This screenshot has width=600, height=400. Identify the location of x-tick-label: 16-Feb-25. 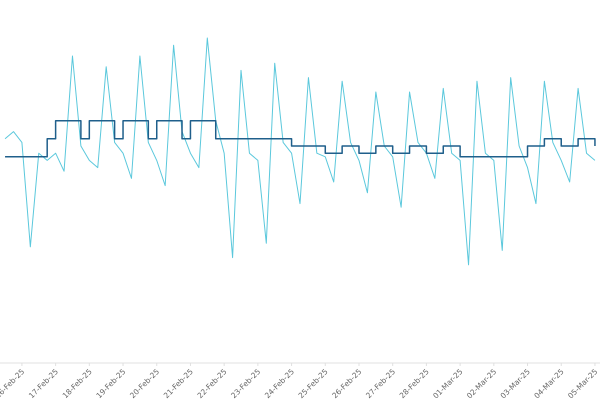
(13, 383).